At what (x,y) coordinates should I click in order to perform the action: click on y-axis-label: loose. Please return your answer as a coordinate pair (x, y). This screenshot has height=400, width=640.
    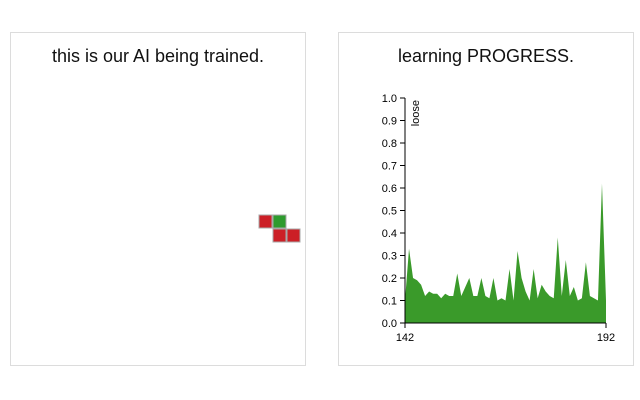
    Looking at the image, I should click on (416, 113).